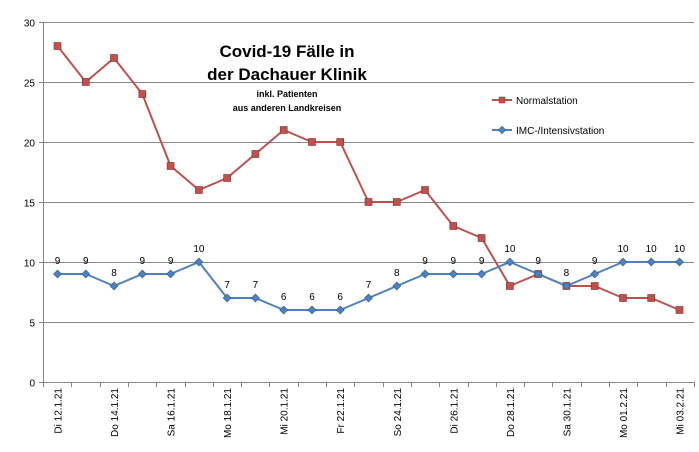  What do you see at coordinates (286, 51) in the screenshot?
I see `chart-title-line1: Covid-19 Fälle in` at bounding box center [286, 51].